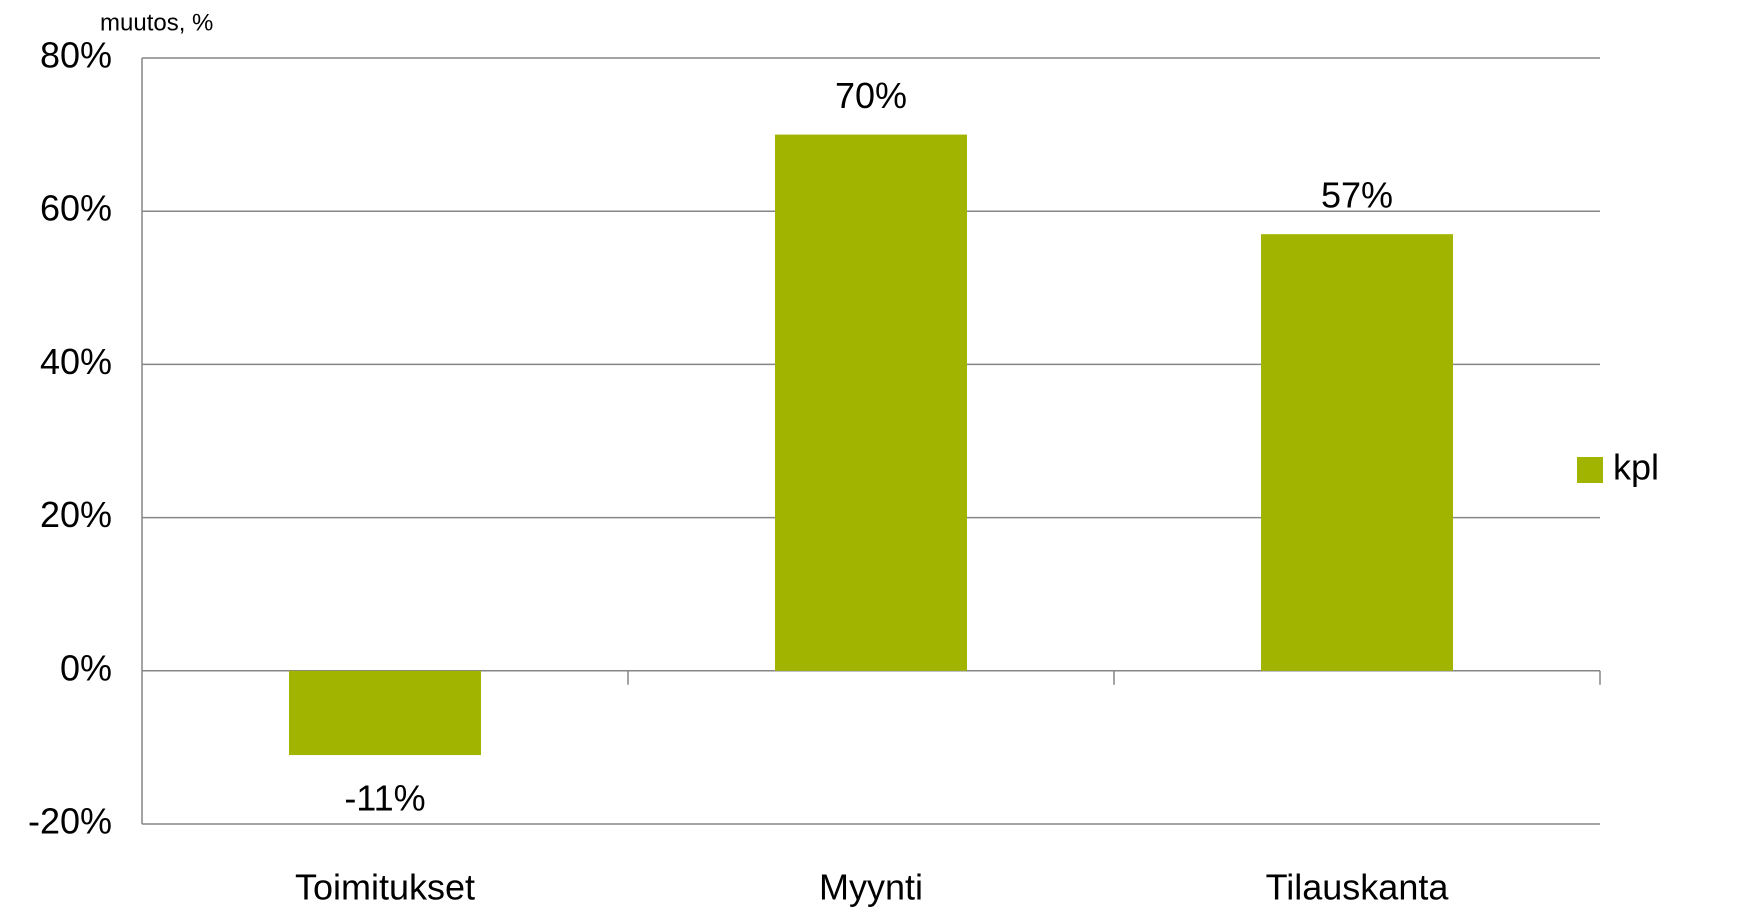 Image resolution: width=1745 pixels, height=907 pixels. What do you see at coordinates (76, 208) in the screenshot?
I see `y-tick-label: 60%` at bounding box center [76, 208].